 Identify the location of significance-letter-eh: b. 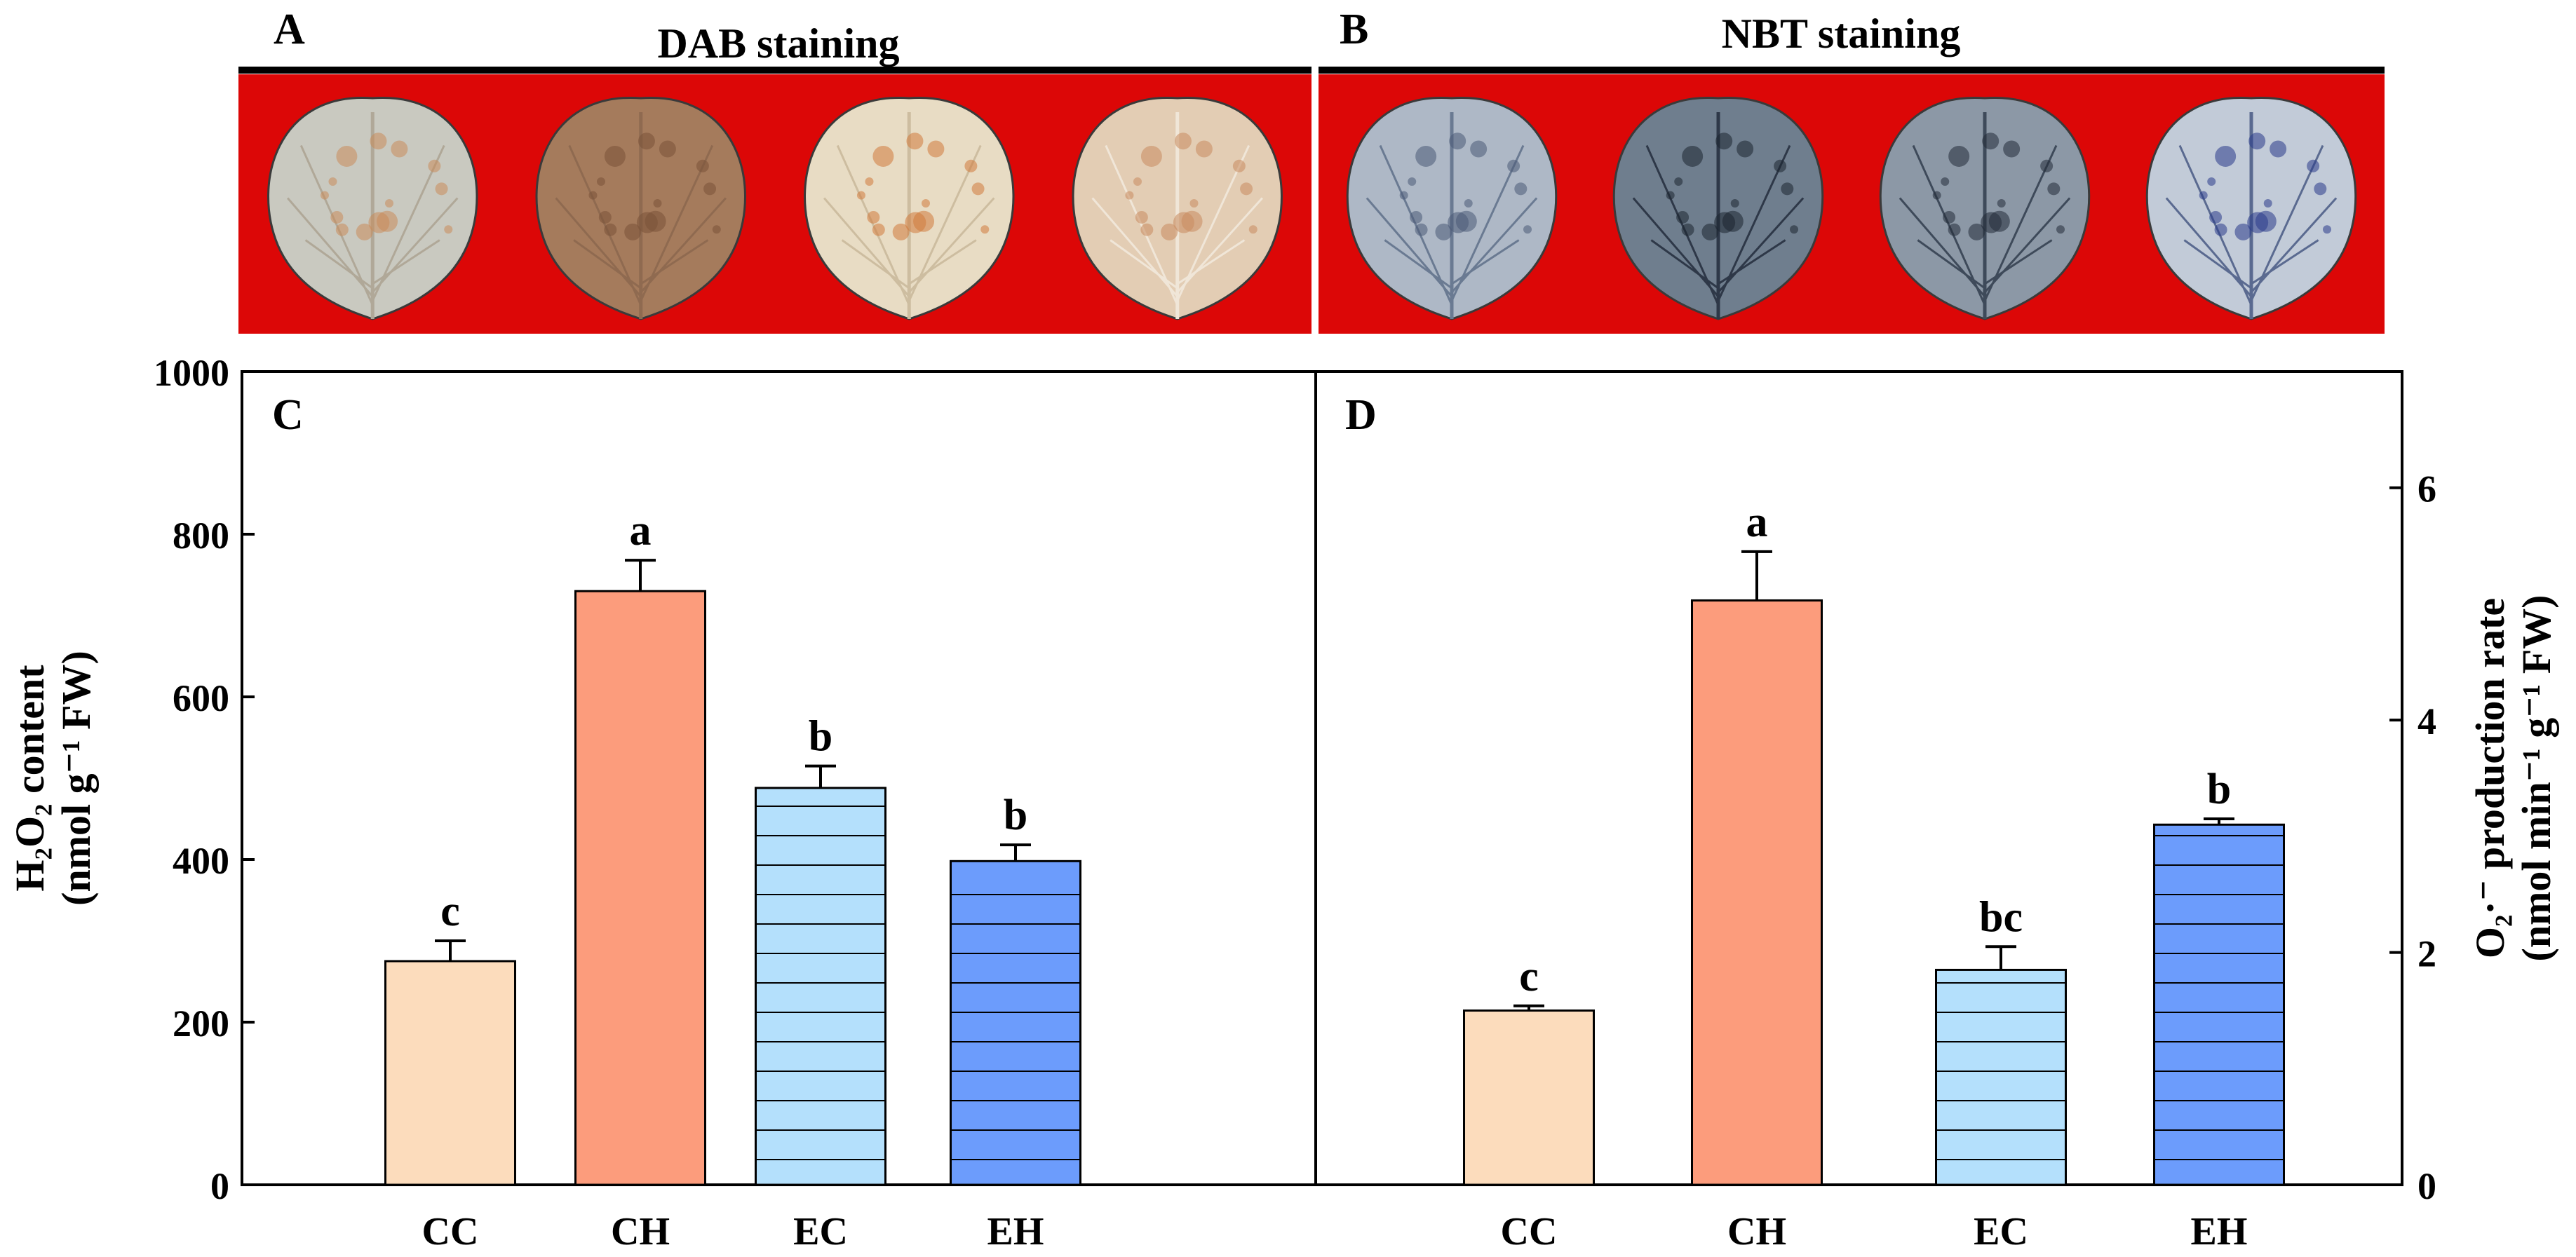
(1015, 815).